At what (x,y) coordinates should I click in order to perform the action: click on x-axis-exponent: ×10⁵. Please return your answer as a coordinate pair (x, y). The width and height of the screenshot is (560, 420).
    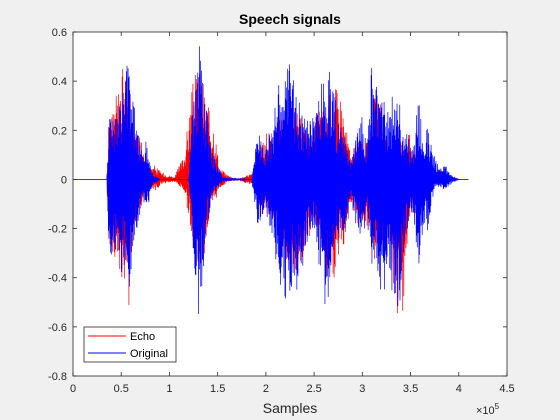
    Looking at the image, I should click on (488, 409).